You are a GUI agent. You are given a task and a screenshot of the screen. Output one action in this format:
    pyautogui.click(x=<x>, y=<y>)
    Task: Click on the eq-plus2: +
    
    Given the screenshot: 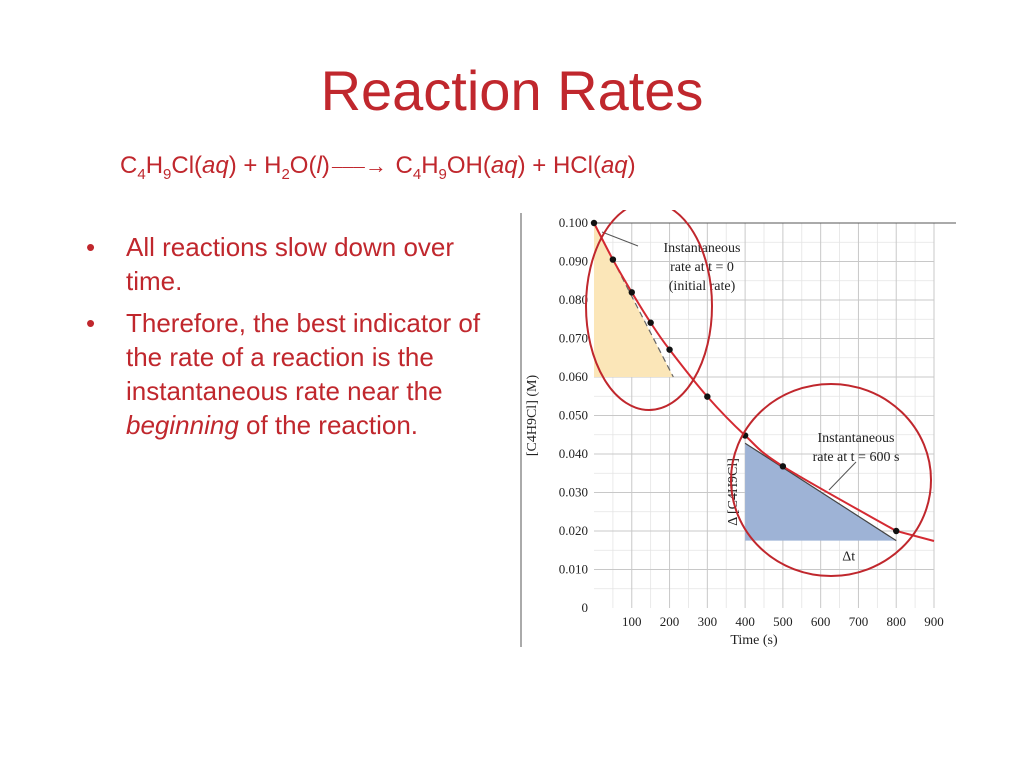 What is the action you would take?
    pyautogui.click(x=539, y=165)
    